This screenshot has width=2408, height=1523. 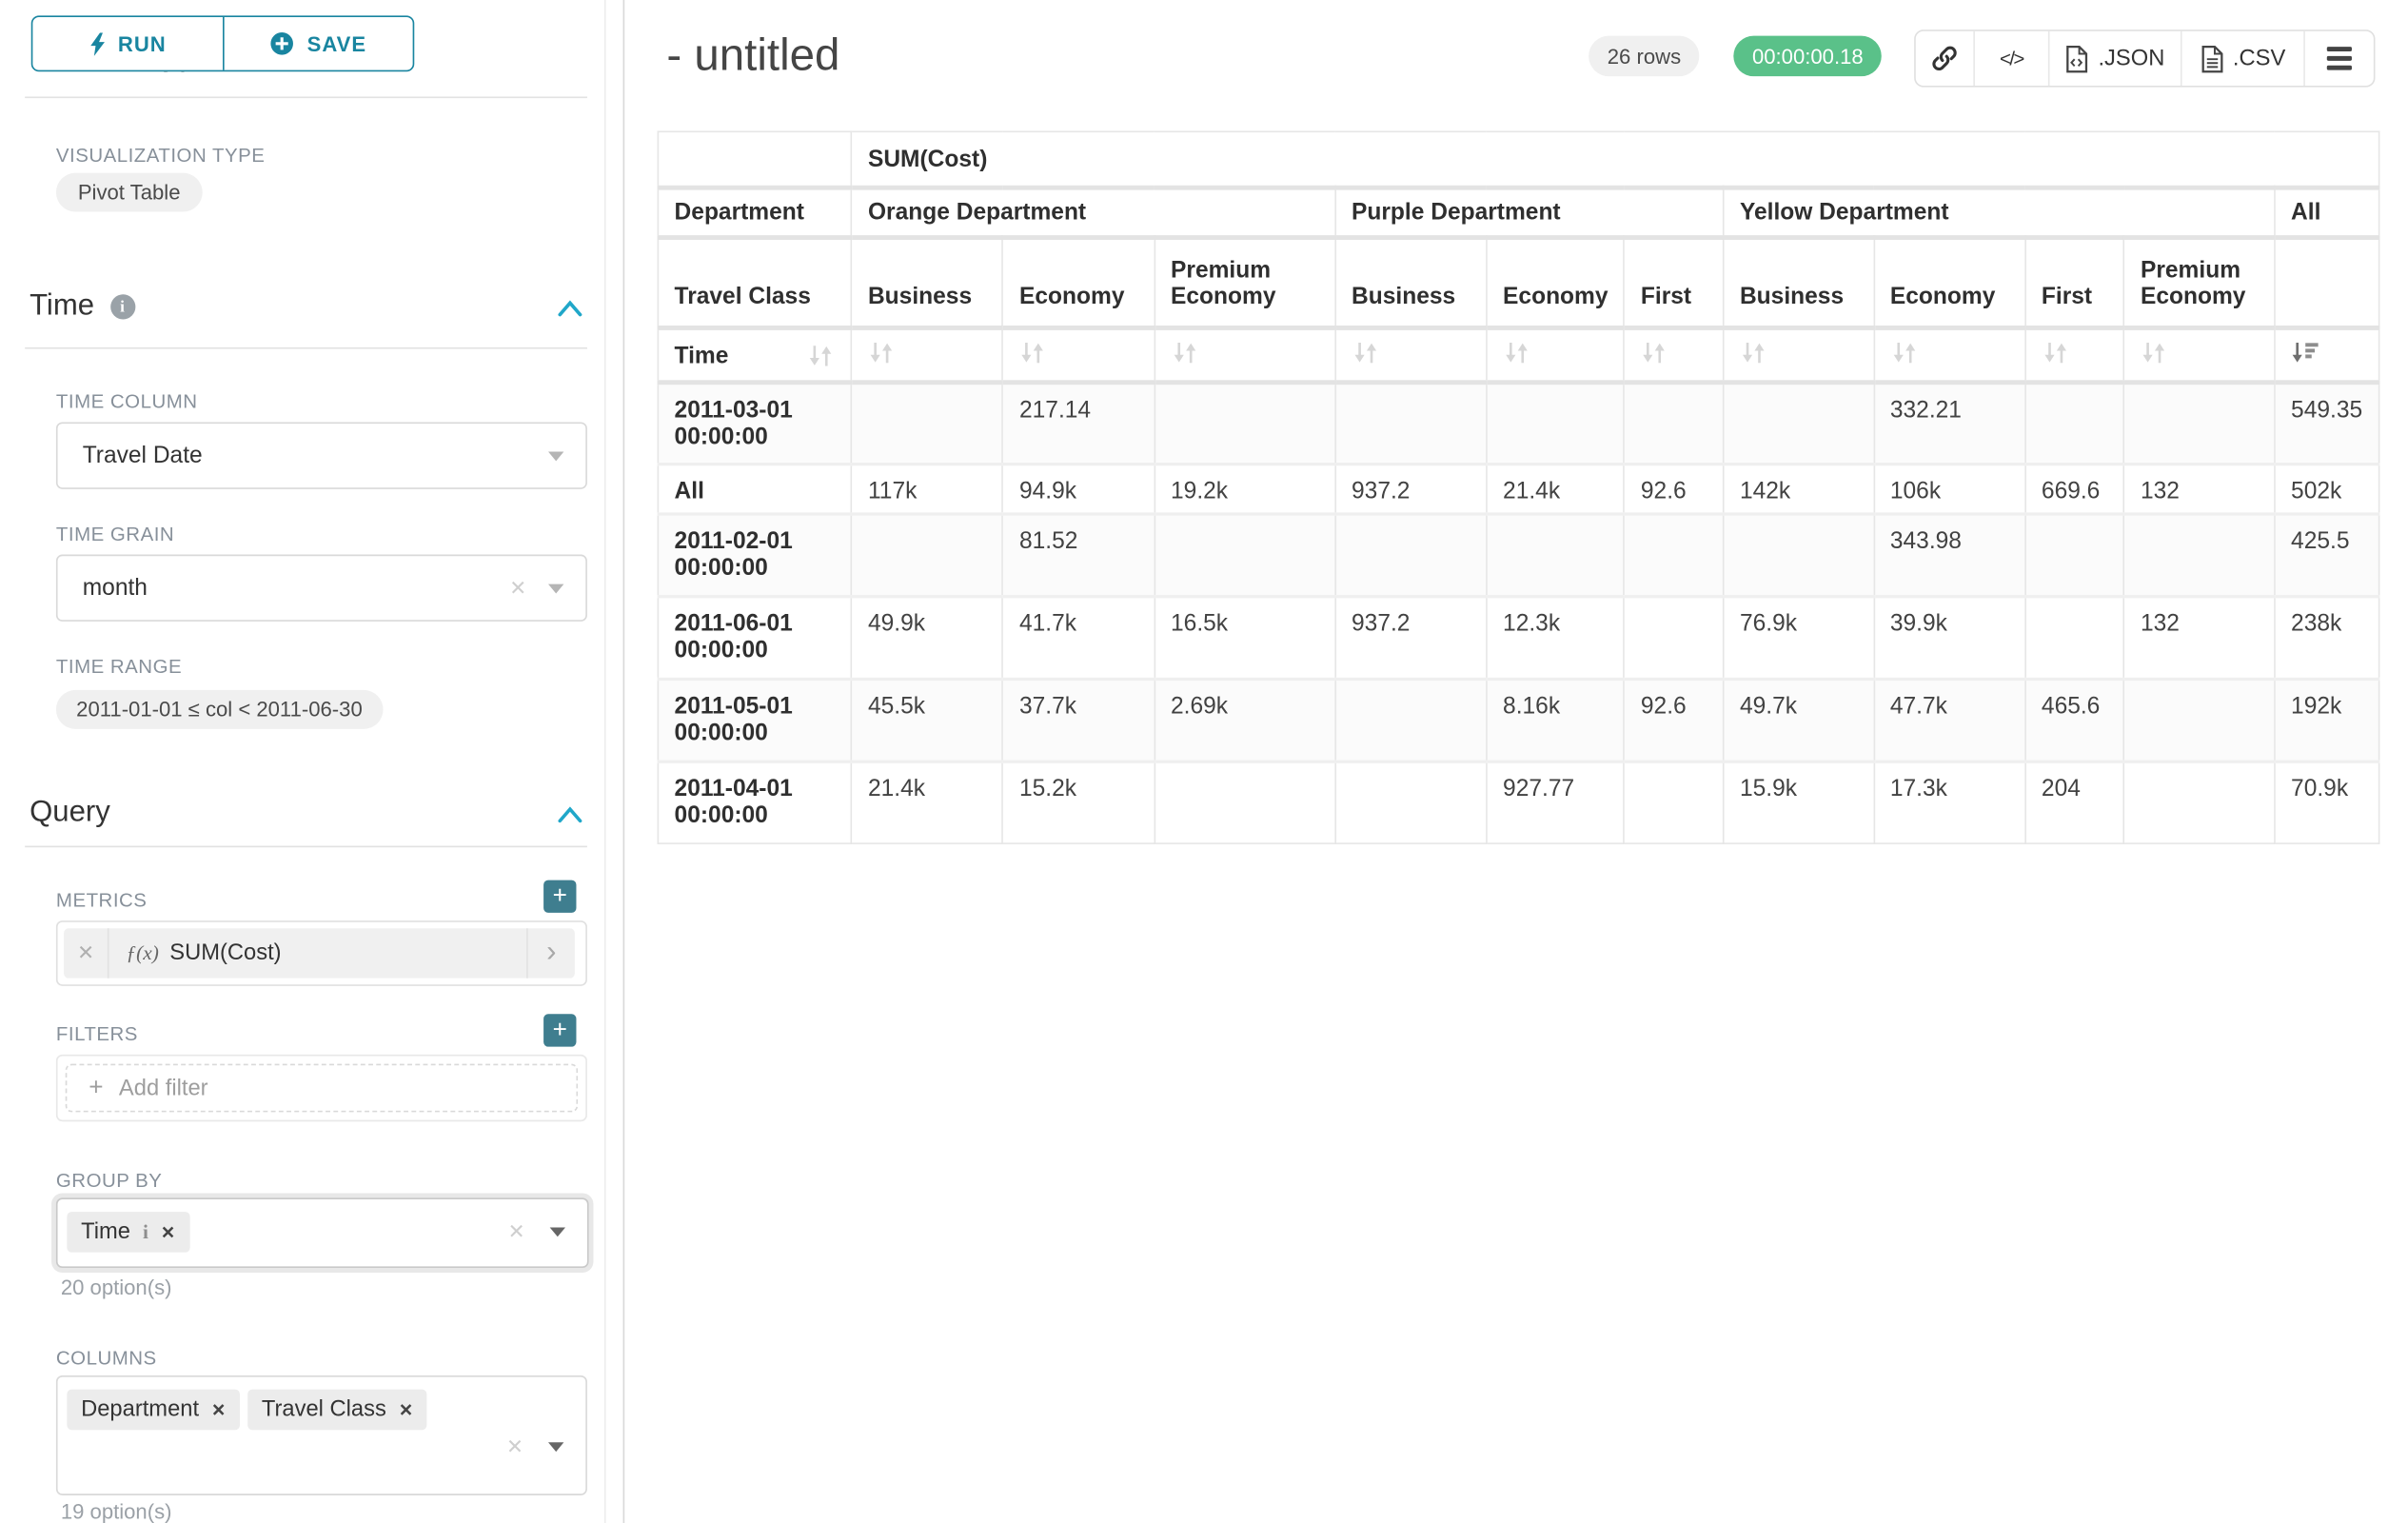 I want to click on add-filter-button: + Add filter, so click(x=322, y=1088).